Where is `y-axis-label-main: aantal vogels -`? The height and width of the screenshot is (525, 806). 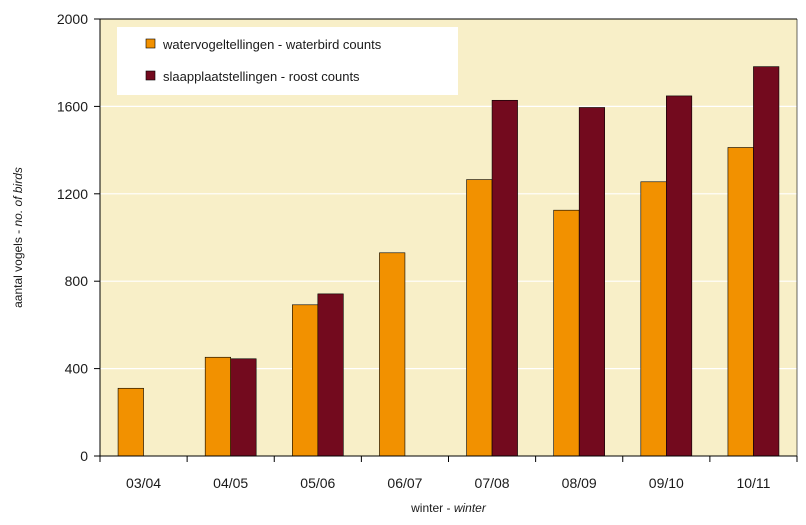
y-axis-label-main: aantal vogels - is located at coordinates (18, 266).